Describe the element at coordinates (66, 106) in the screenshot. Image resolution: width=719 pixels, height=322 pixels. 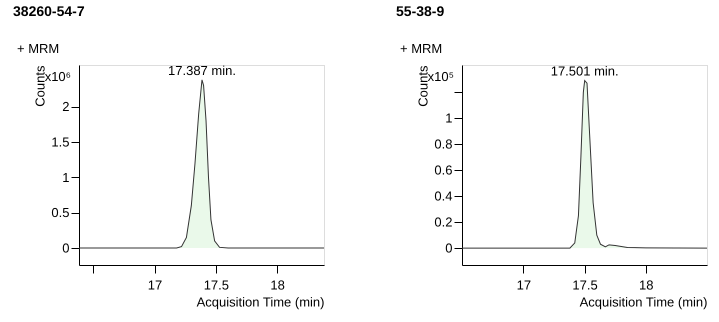
I see `y-tick-label: 2` at that location.